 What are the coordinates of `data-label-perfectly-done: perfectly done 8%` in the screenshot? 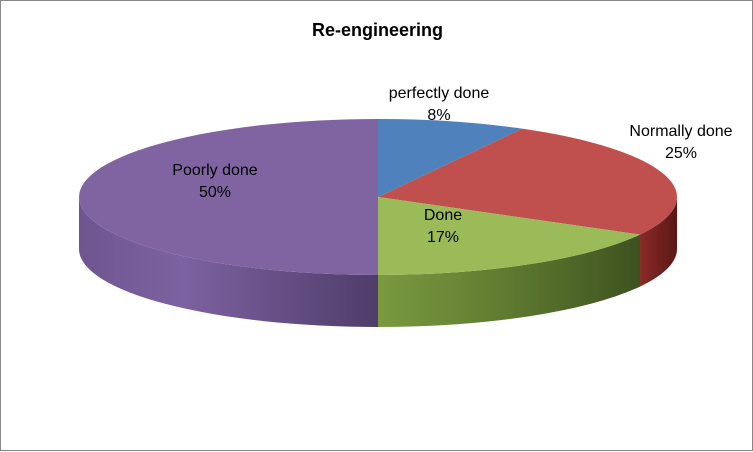 It's located at (439, 105).